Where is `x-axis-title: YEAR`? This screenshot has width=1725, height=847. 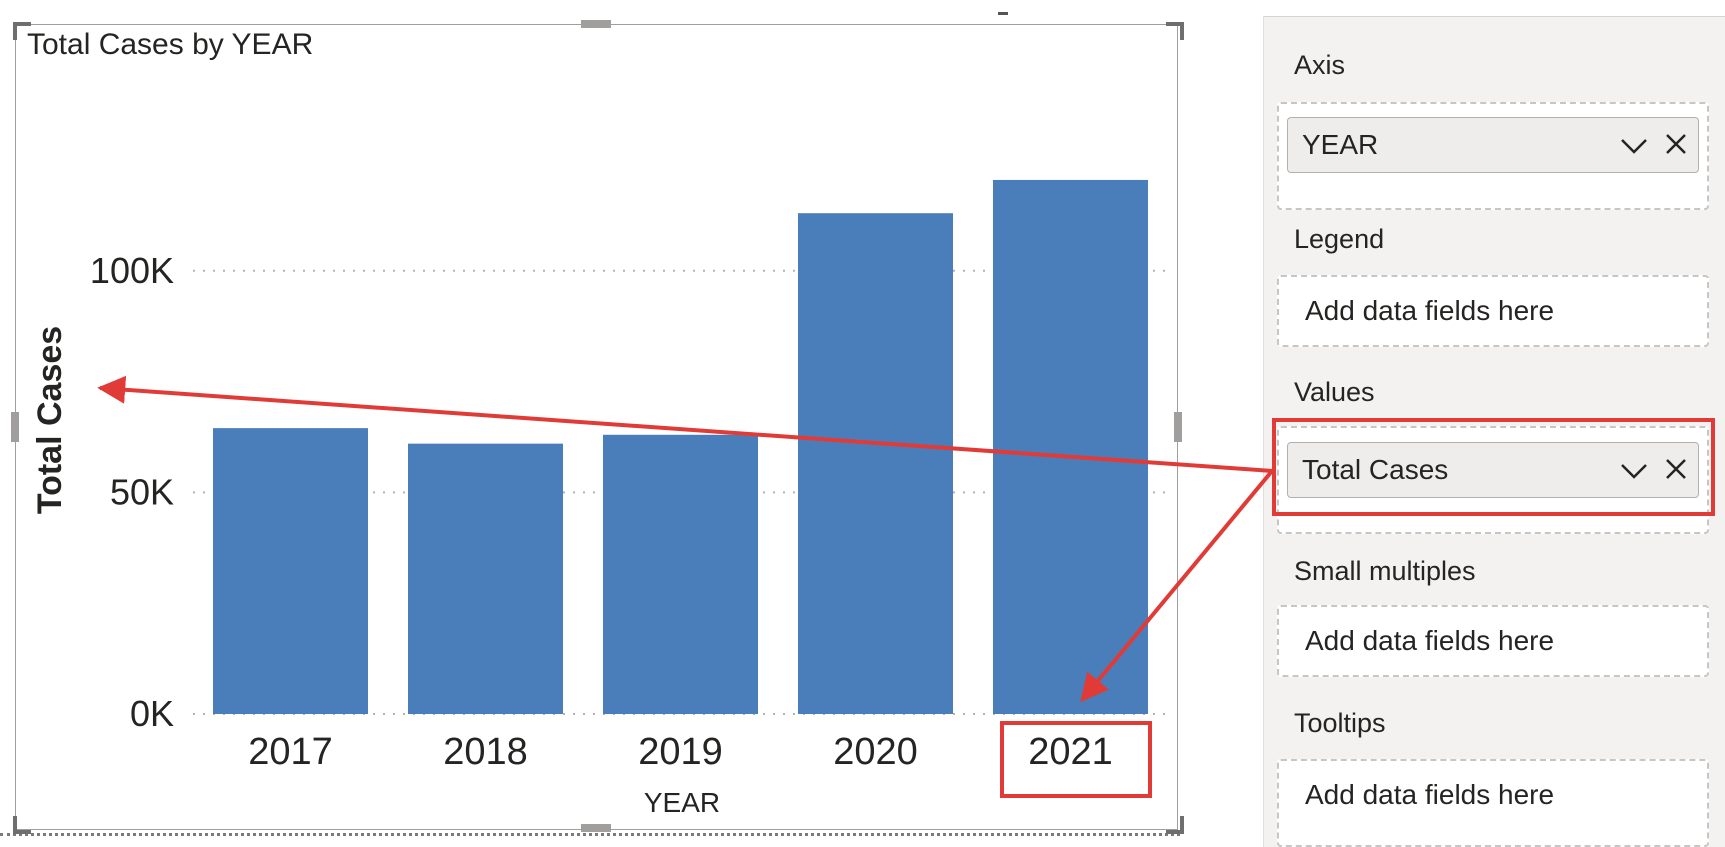
x-axis-title: YEAR is located at coordinates (682, 802).